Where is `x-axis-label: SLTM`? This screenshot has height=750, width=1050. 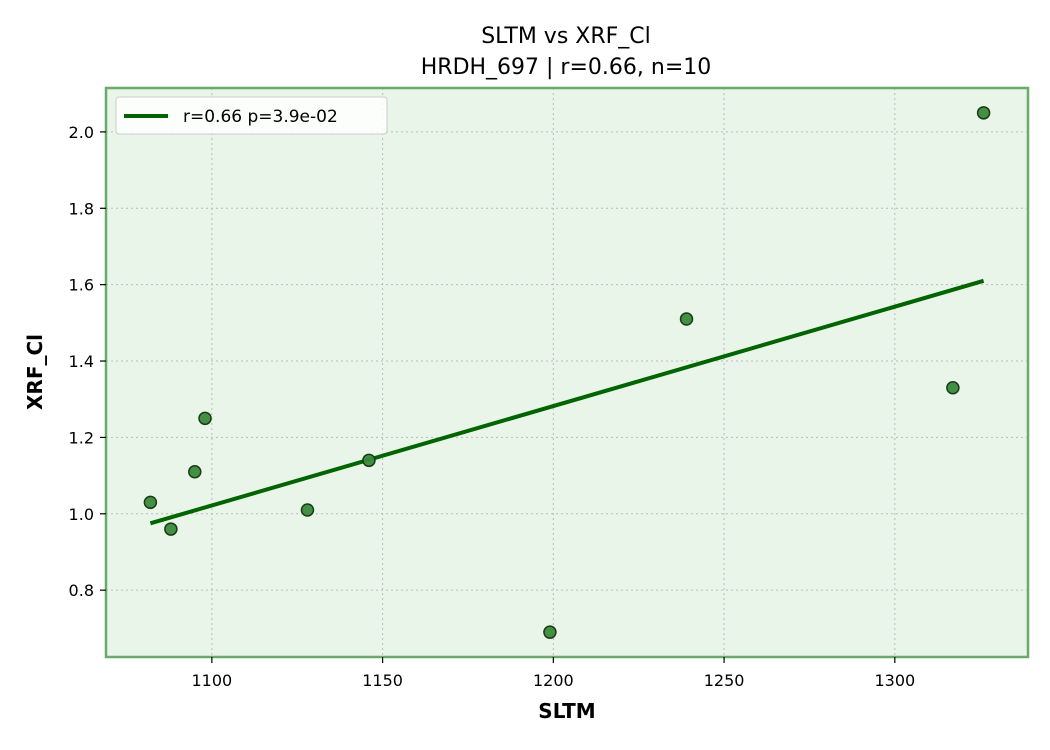
x-axis-label: SLTM is located at coordinates (566, 711).